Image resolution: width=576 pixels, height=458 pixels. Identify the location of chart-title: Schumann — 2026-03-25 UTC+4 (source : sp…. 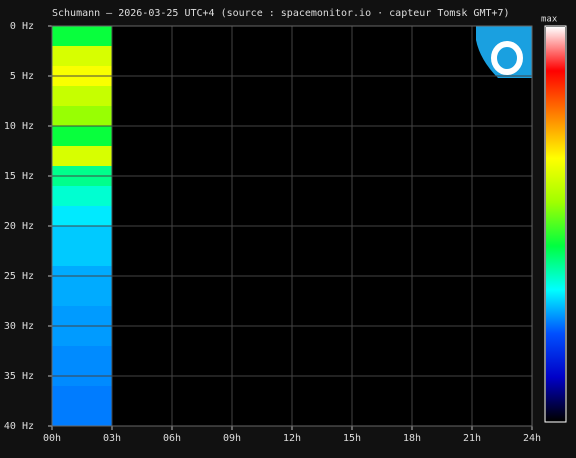
(281, 13).